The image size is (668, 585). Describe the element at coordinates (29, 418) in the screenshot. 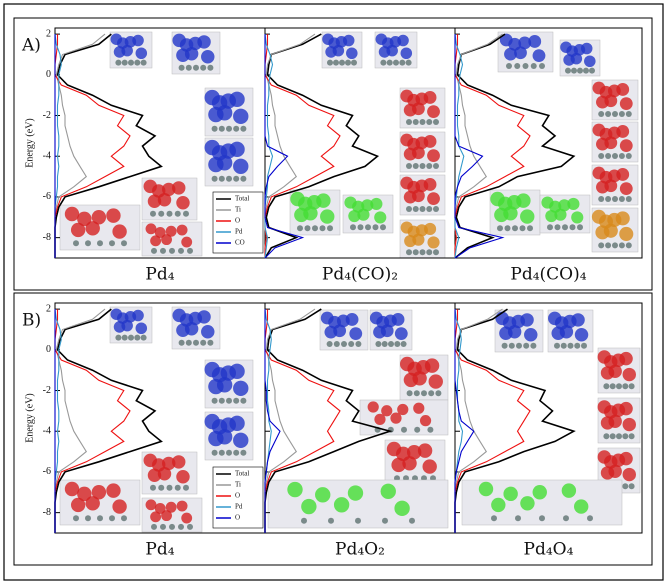

I see `y-axis-label: Energy (eV)` at that location.